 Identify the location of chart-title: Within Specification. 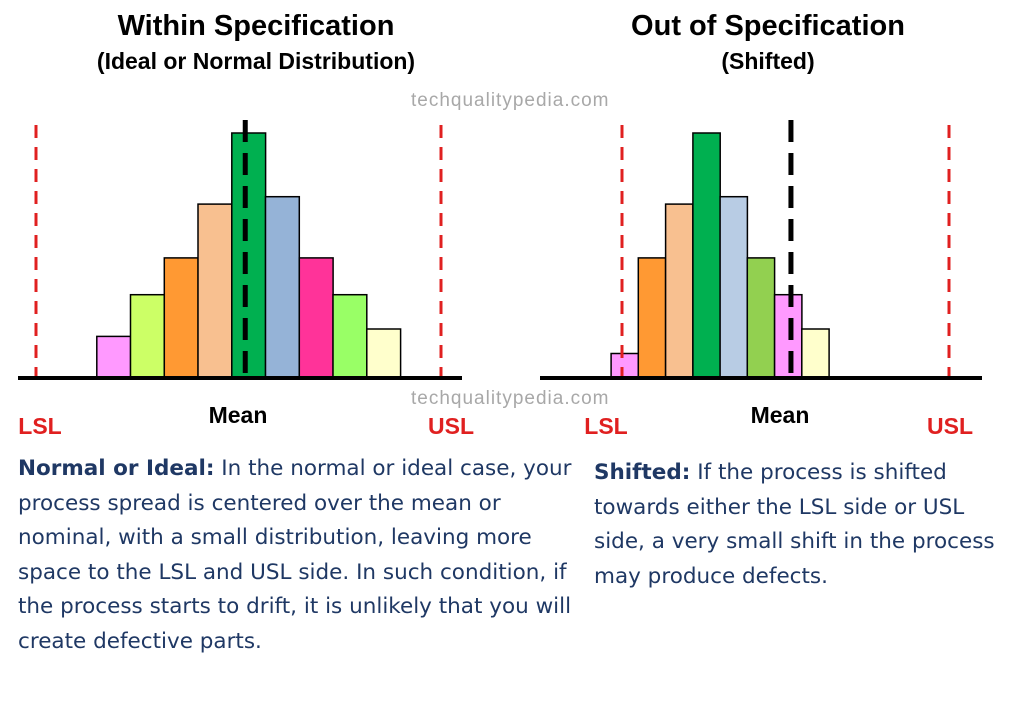
(256, 26).